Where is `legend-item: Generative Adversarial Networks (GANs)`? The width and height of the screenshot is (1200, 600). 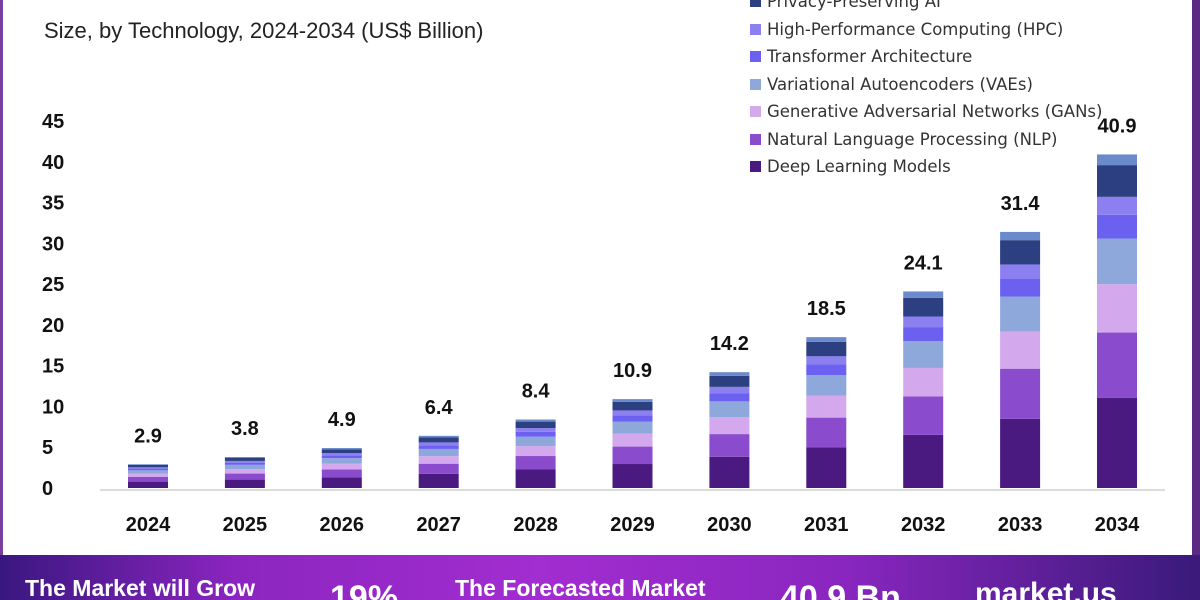 legend-item: Generative Adversarial Networks (GANs) is located at coordinates (926, 112).